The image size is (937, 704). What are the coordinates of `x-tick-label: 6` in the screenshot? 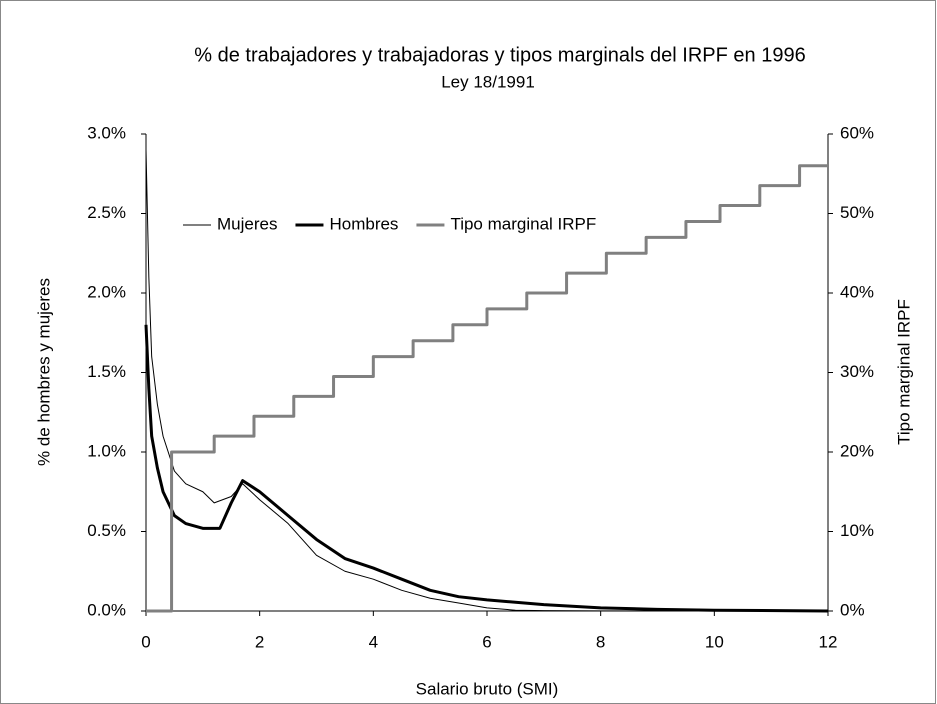 It's located at (486, 641).